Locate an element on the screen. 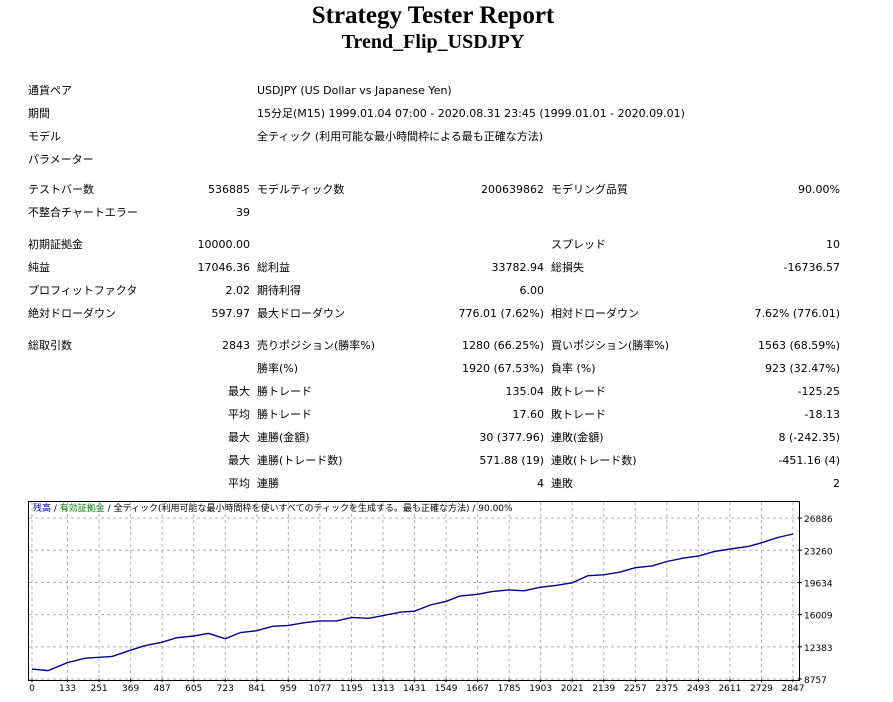 The image size is (893, 702). y-tick-label: 8757 is located at coordinates (815, 681).